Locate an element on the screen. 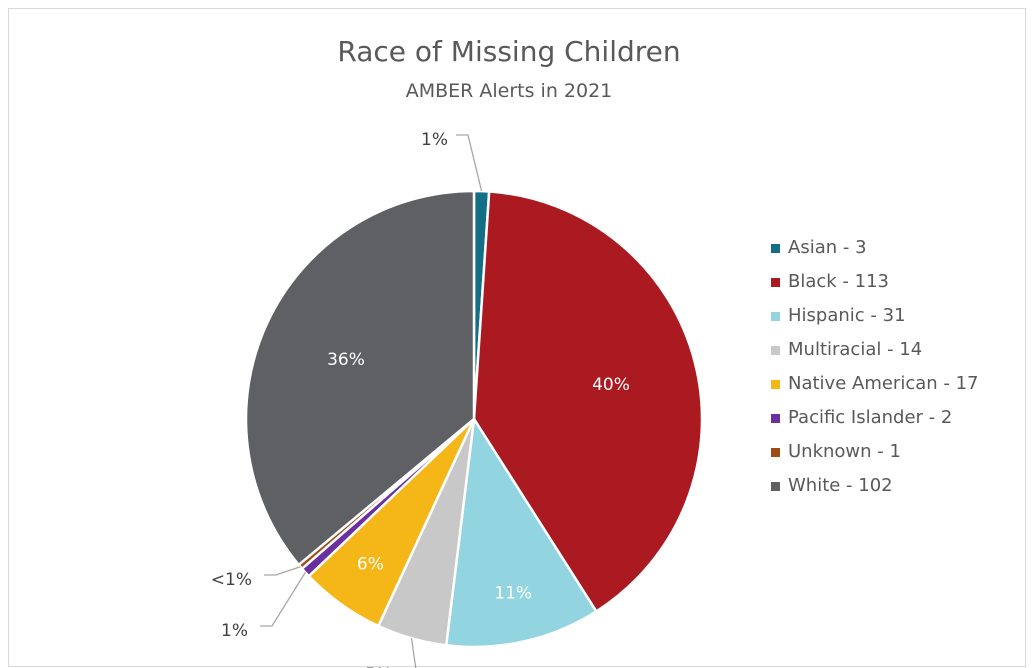 The image size is (1036, 668). leader-line-multiracial is located at coordinates (413, 653).